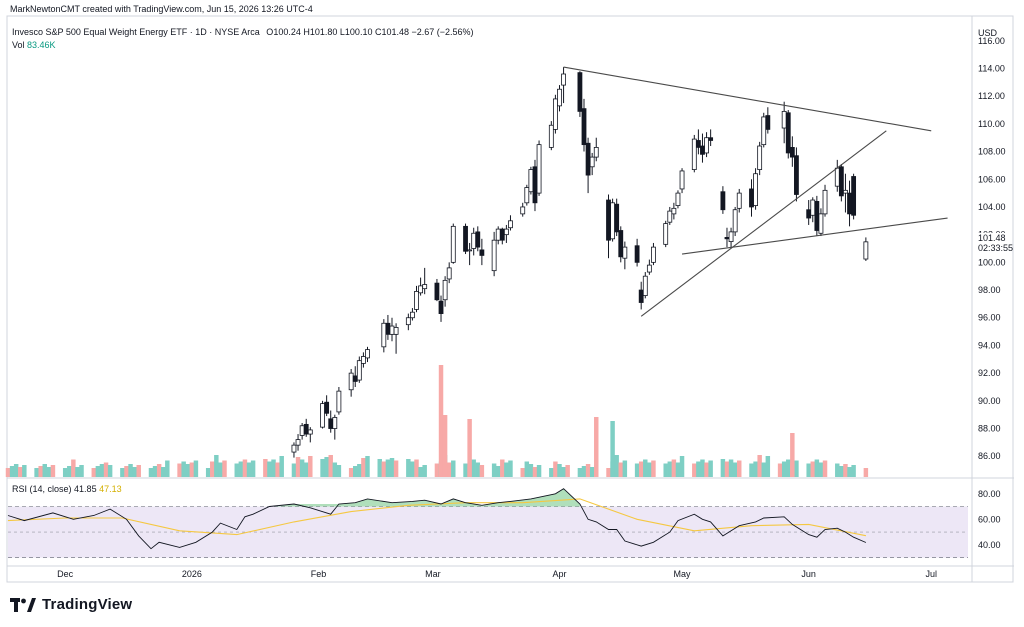 This screenshot has width=1024, height=627. I want to click on tradingview-logo: TradingView, so click(71, 604).